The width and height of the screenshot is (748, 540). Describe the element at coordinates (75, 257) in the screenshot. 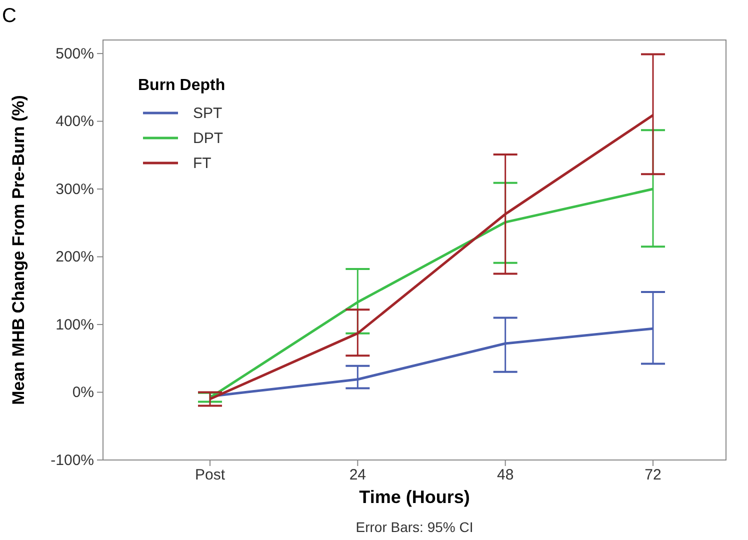

I see `y-tick-label: 200%` at that location.